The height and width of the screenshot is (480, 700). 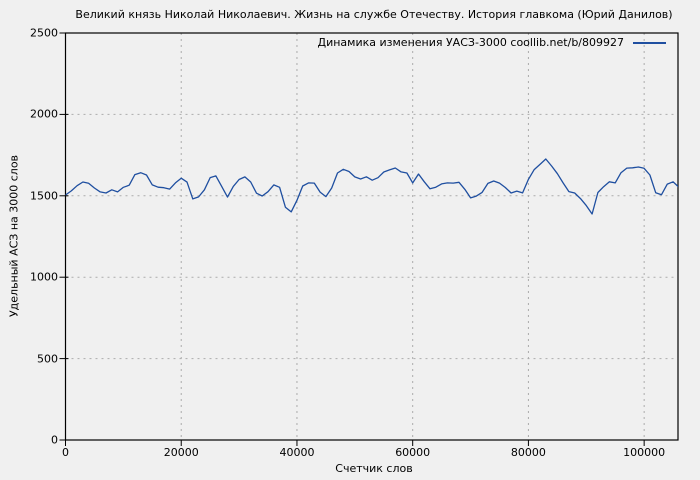 What do you see at coordinates (413, 452) in the screenshot?
I see `x-tick-label: 60000` at bounding box center [413, 452].